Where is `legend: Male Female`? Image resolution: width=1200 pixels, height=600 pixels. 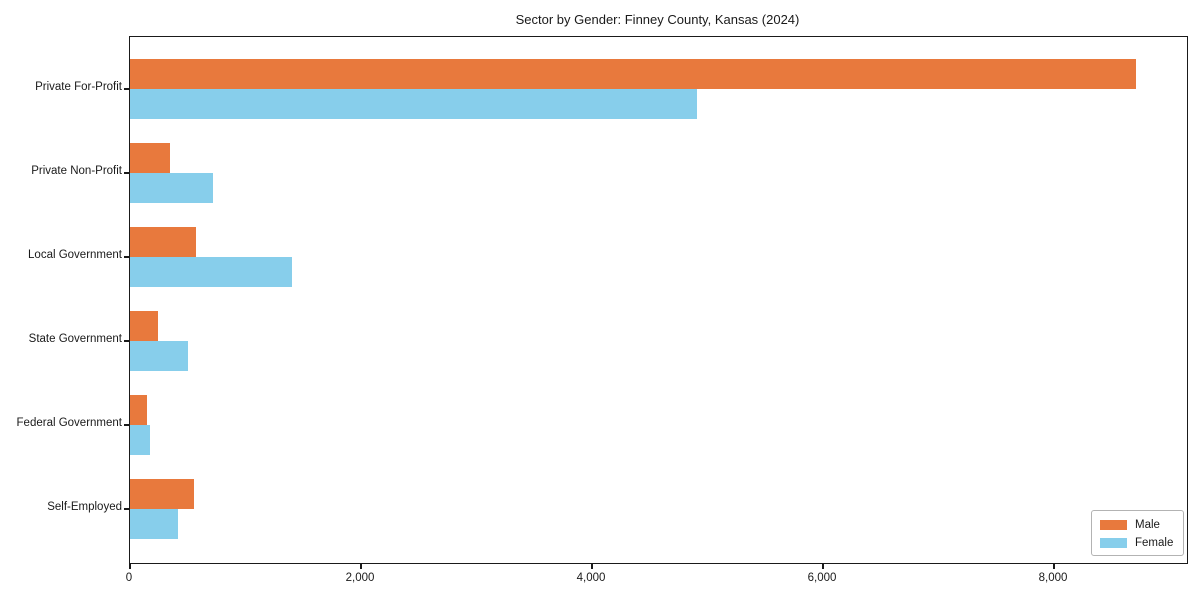
legend: Male Female is located at coordinates (1137, 533).